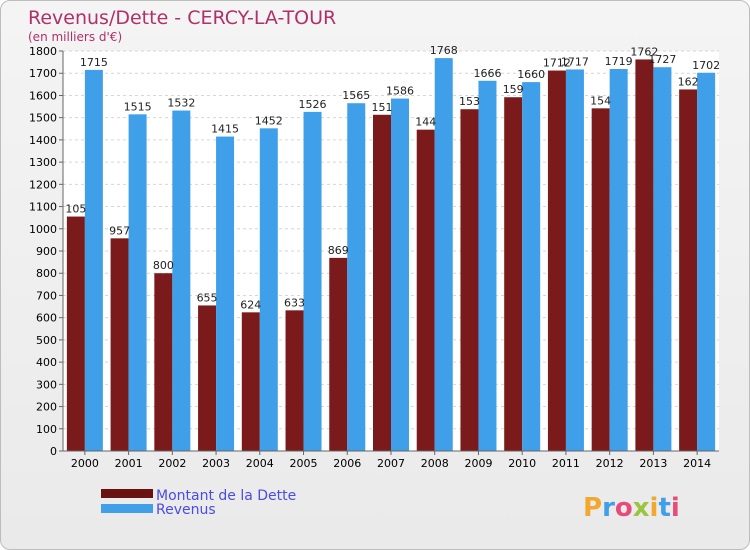 The width and height of the screenshot is (750, 550). What do you see at coordinates (46, 273) in the screenshot?
I see `y-tick-label: 800` at bounding box center [46, 273].